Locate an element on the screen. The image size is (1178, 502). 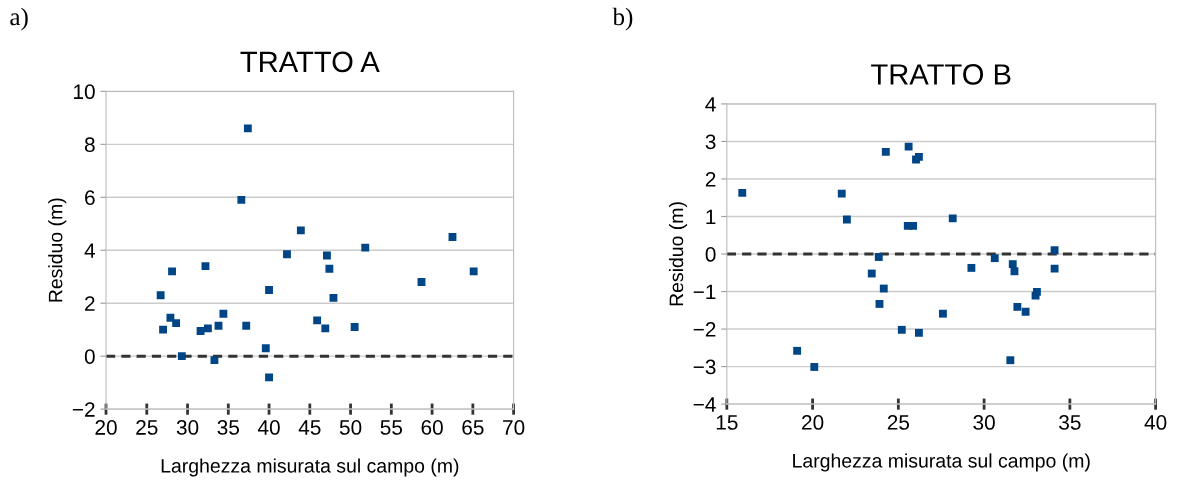
text: b) is located at coordinates (622, 19).